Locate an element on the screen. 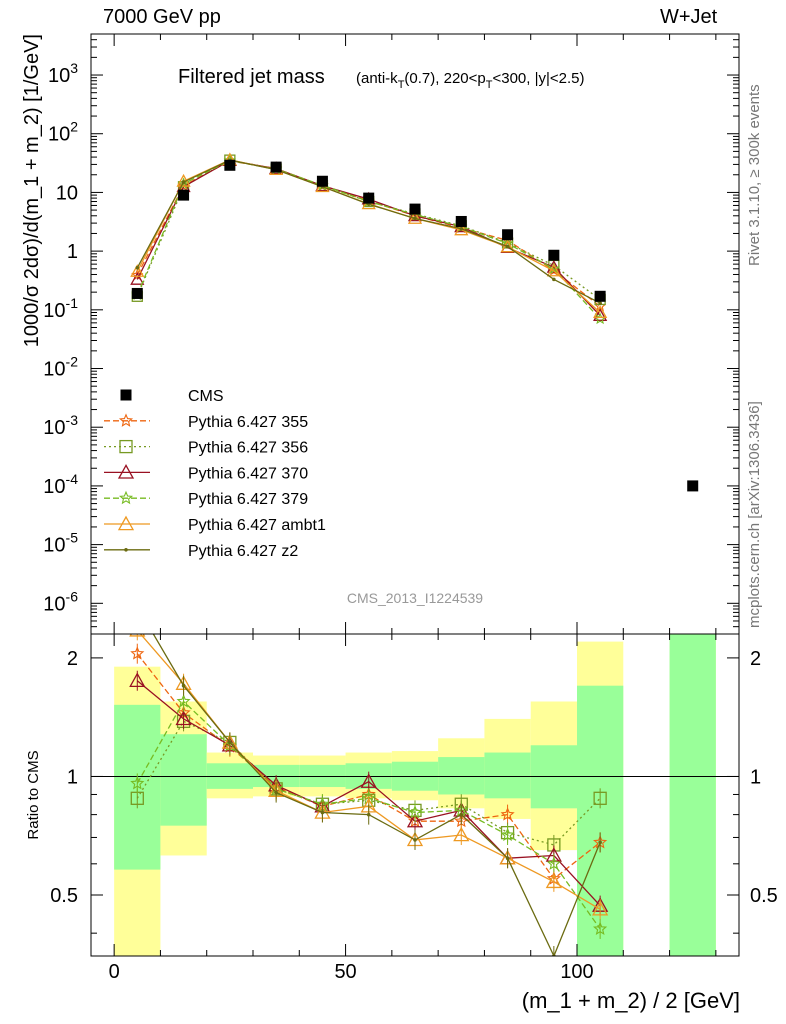  ytick-label-9: 10³ is located at coordinates (63, 73).